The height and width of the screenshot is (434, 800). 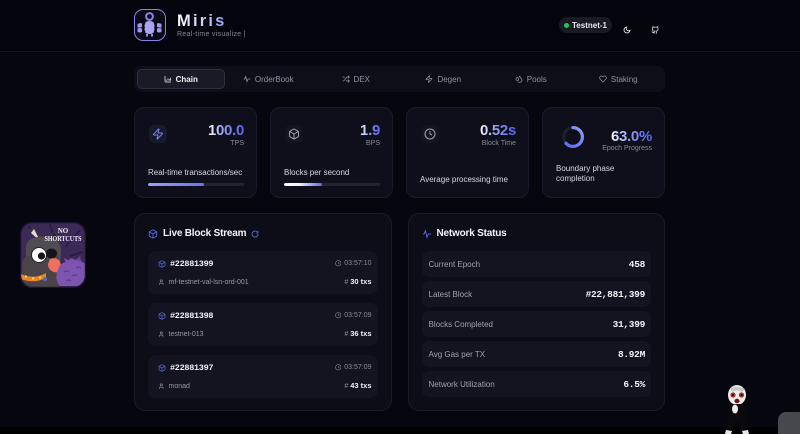 What do you see at coordinates (63, 231) in the screenshot?
I see `svg-text: NO` at bounding box center [63, 231].